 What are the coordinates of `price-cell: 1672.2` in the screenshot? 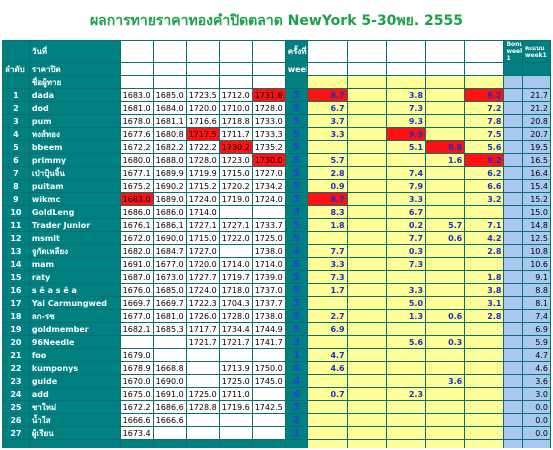 It's located at (136, 407).